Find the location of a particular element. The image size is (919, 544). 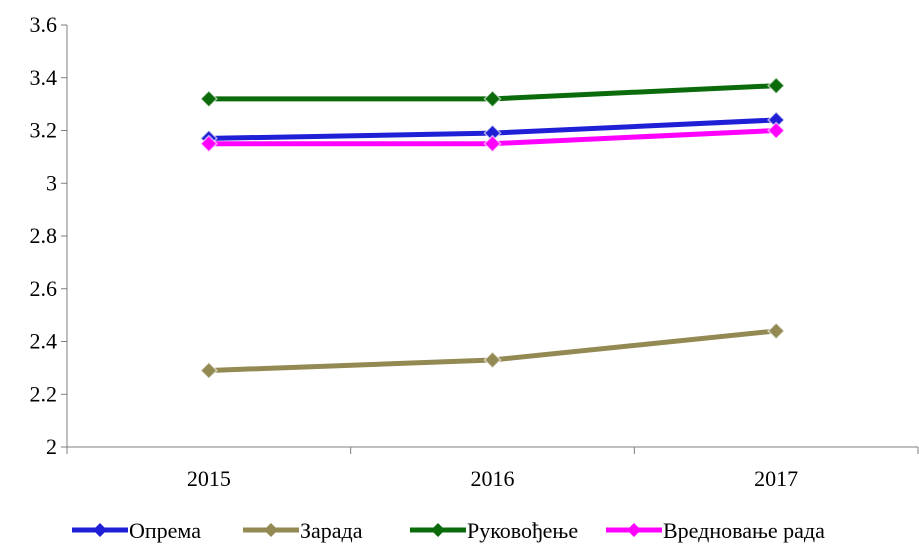

legend-item: Зарада is located at coordinates (303, 530).